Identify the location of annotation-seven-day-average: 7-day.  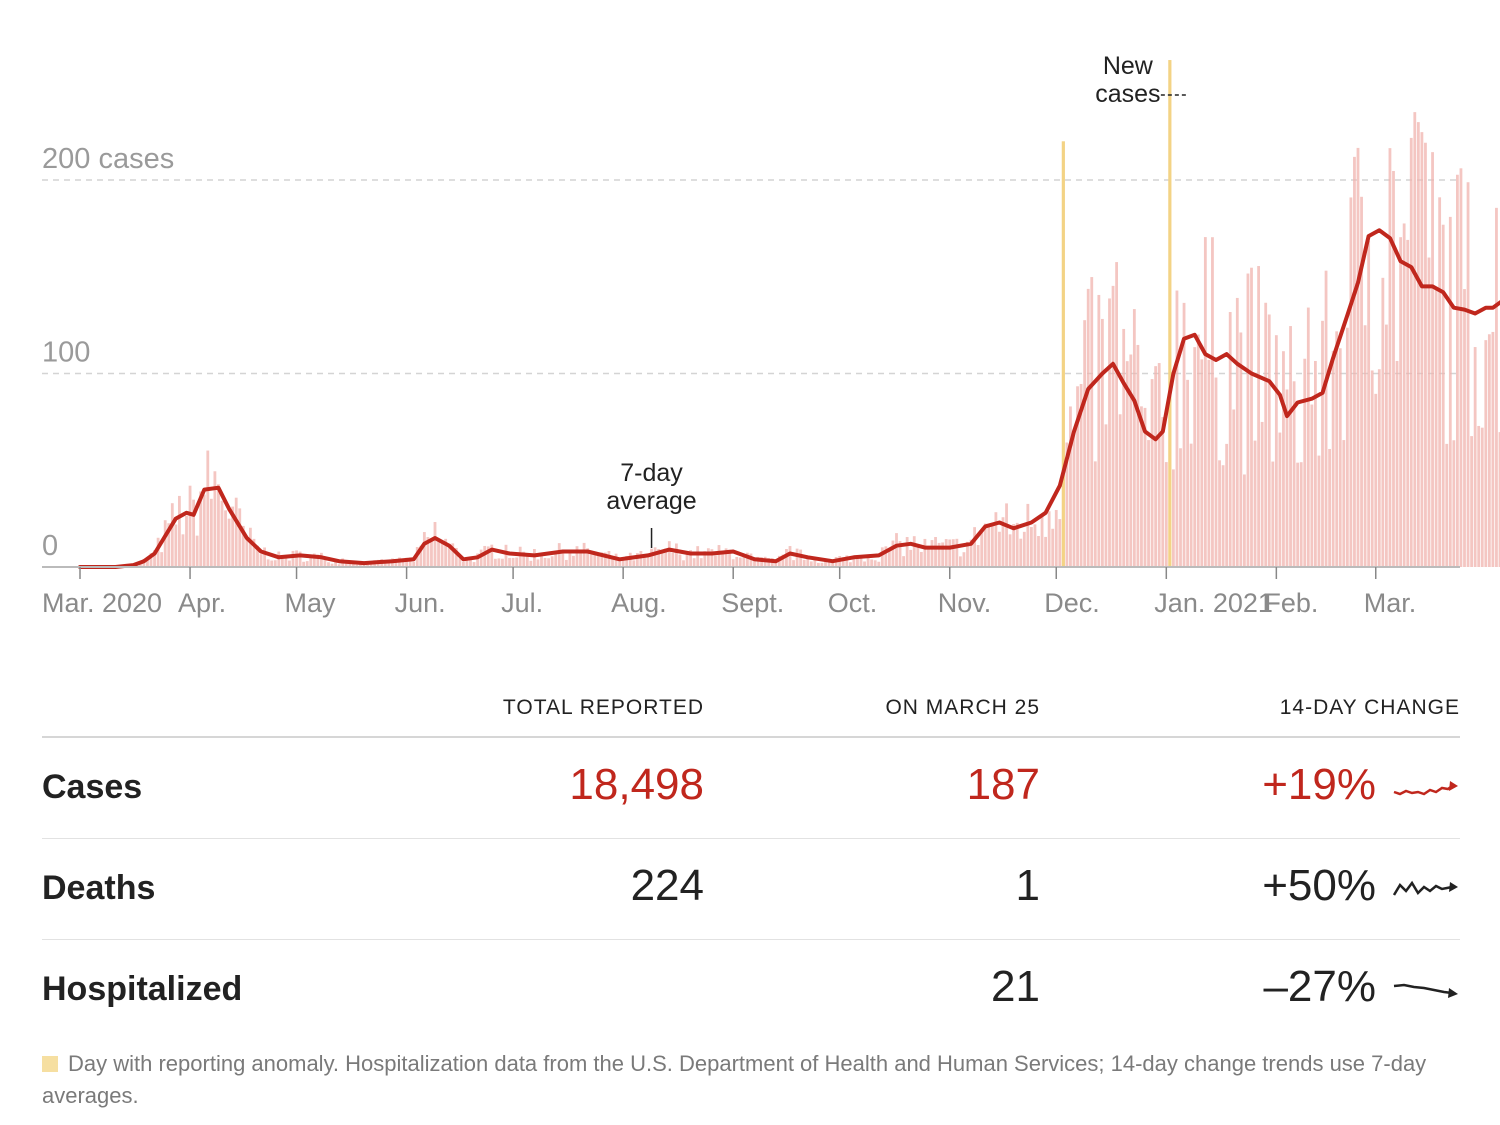
(651, 473).